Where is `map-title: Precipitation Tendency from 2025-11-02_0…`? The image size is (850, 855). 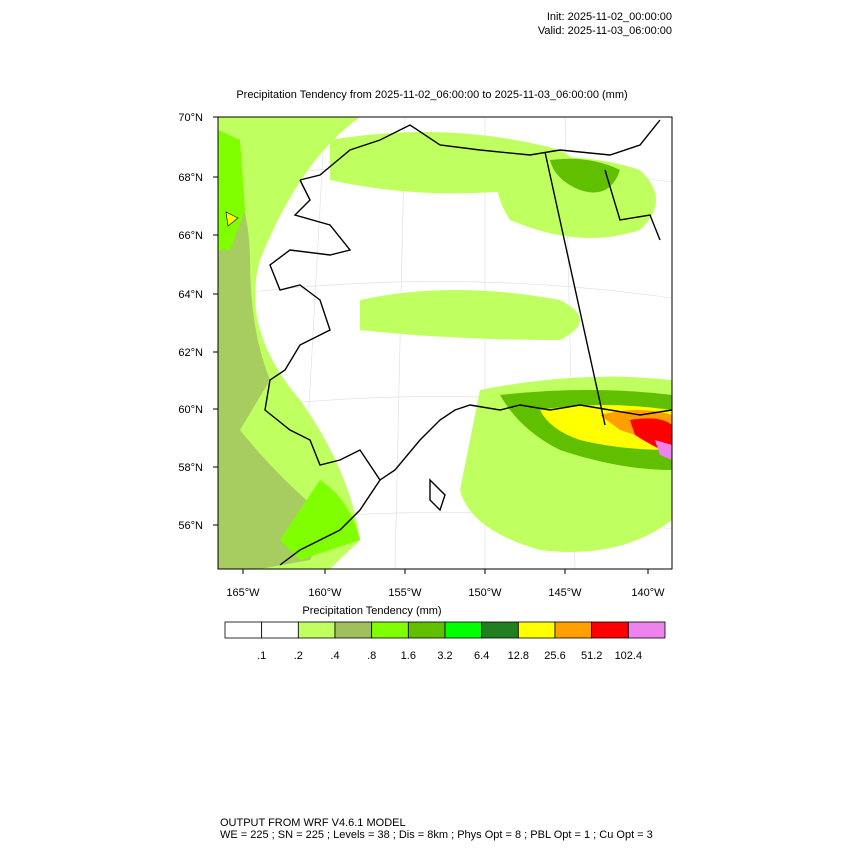
map-title: Precipitation Tendency from 2025-11-02_0… is located at coordinates (431, 95).